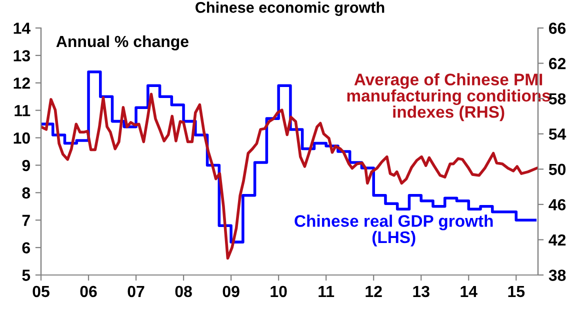  Describe the element at coordinates (557, 240) in the screenshot. I see `y2-tick-label: 42` at that location.